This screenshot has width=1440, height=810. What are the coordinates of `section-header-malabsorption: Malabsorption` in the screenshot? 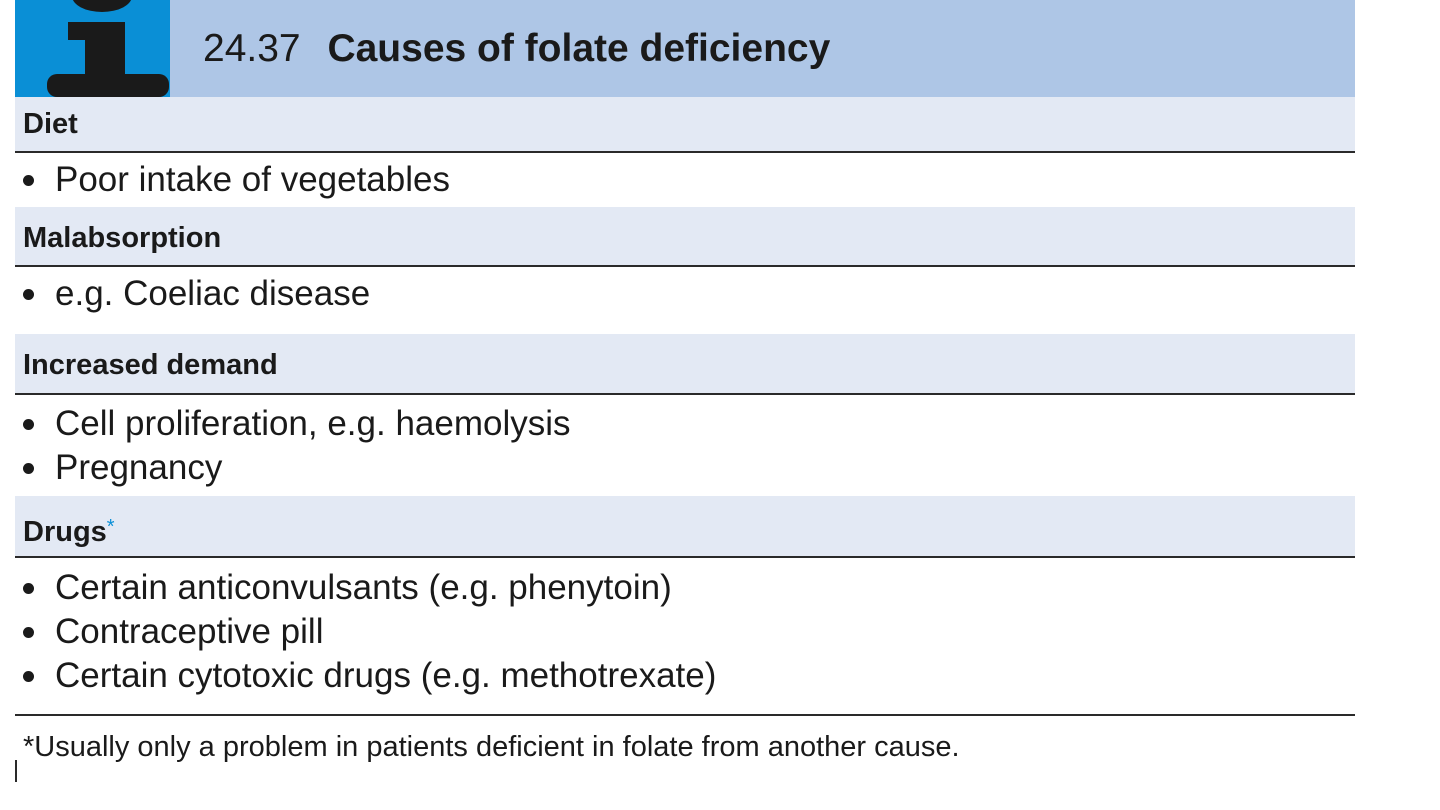 It's located at (685, 237).